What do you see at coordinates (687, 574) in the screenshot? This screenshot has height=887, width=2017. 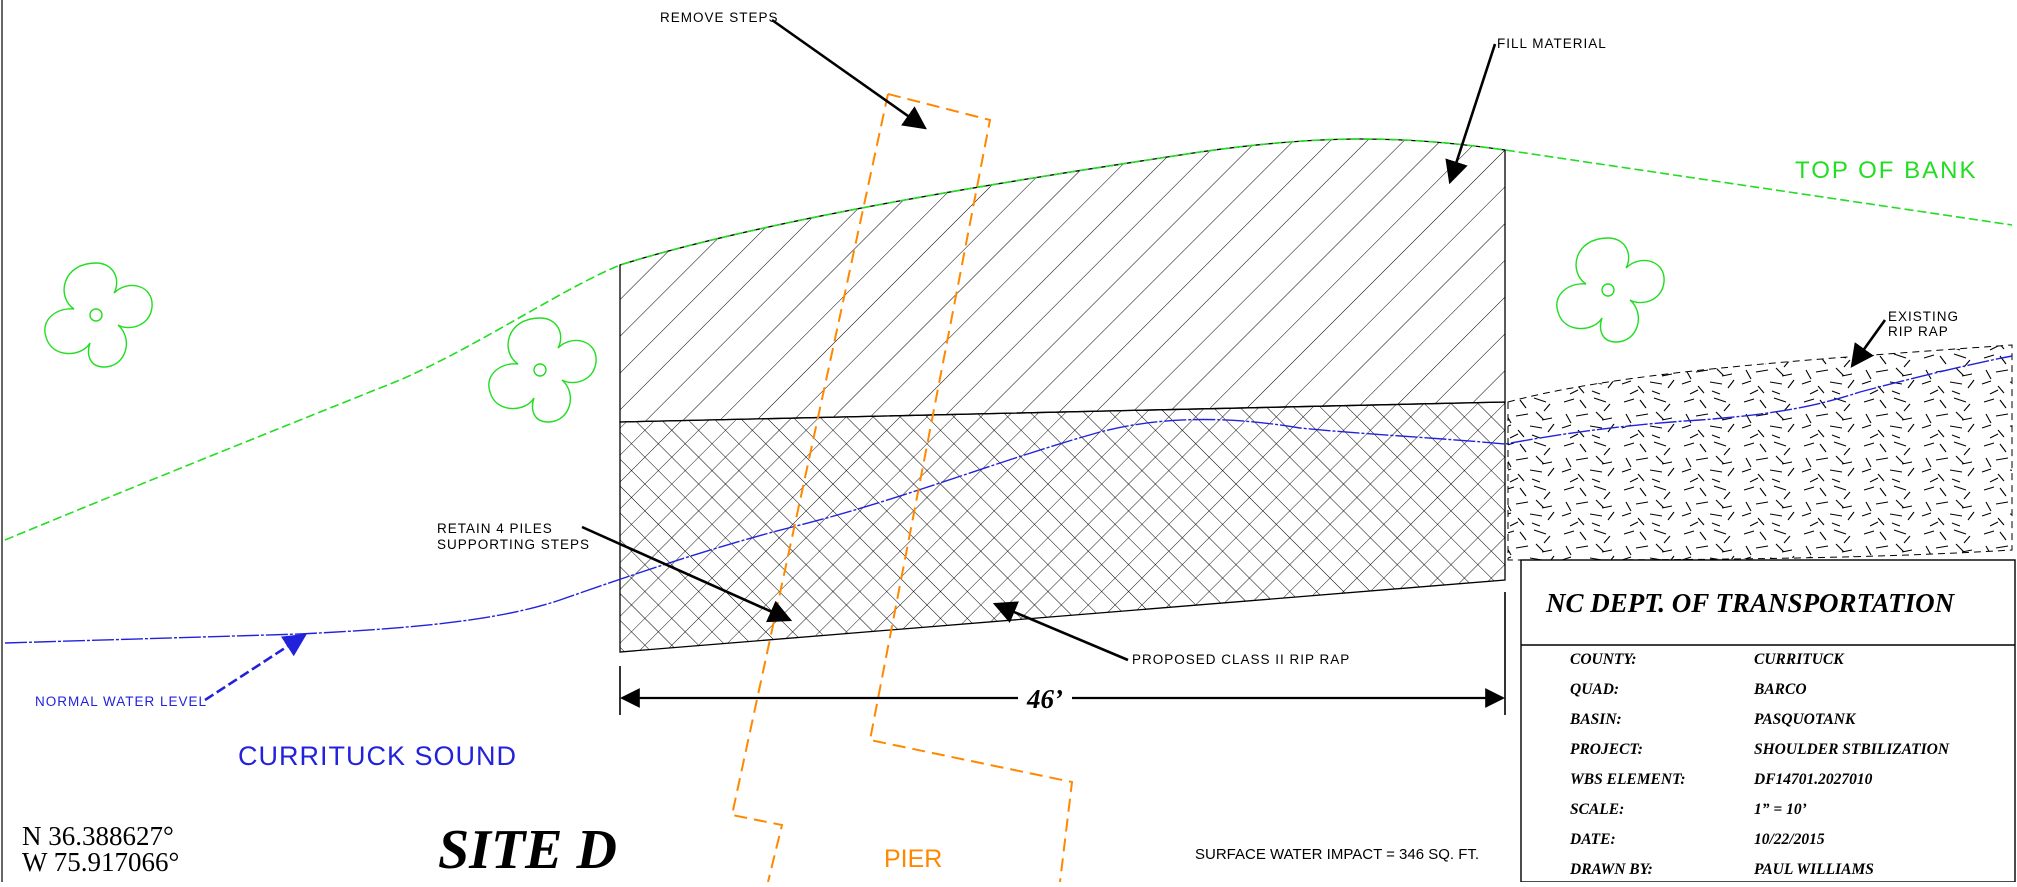 I see `retain-piles-arrow` at bounding box center [687, 574].